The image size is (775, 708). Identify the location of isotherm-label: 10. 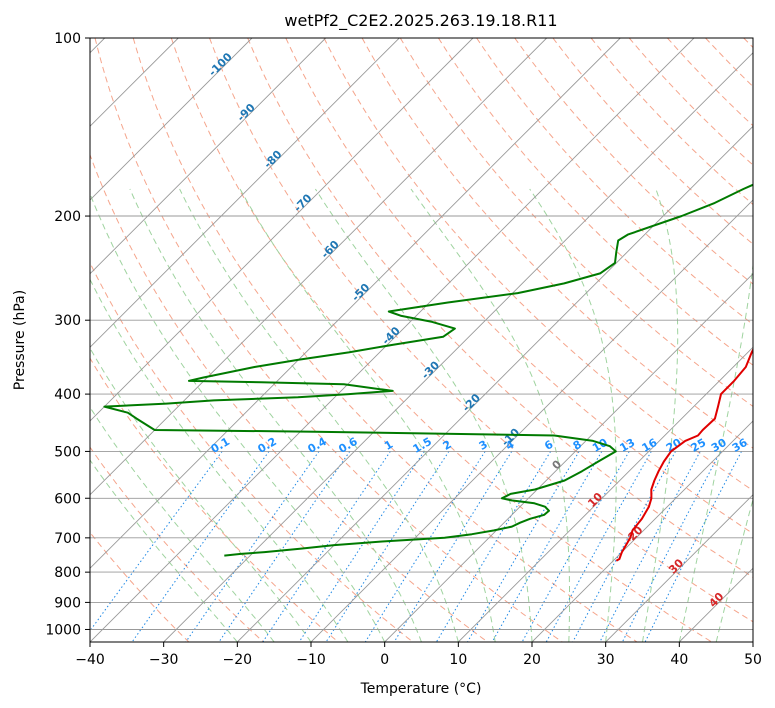
(595, 500).